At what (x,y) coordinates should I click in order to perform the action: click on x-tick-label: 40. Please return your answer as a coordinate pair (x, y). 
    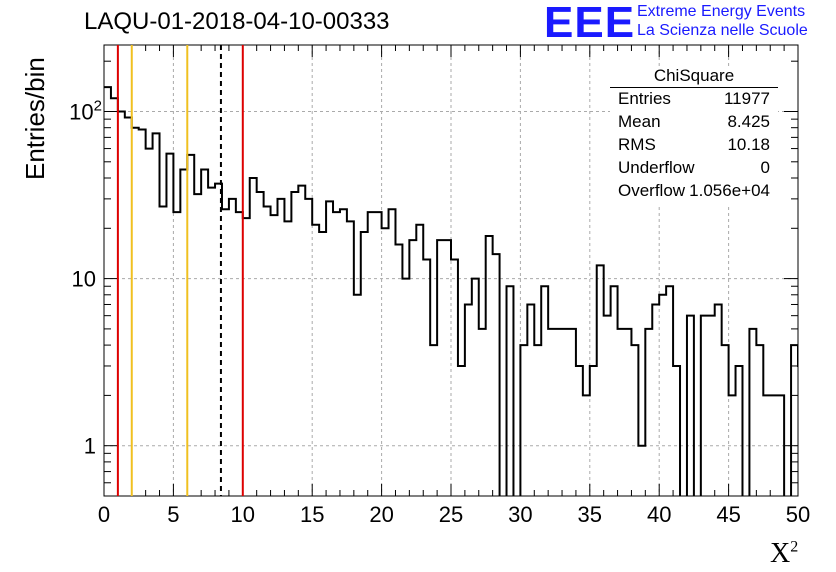
    Looking at the image, I should click on (659, 514).